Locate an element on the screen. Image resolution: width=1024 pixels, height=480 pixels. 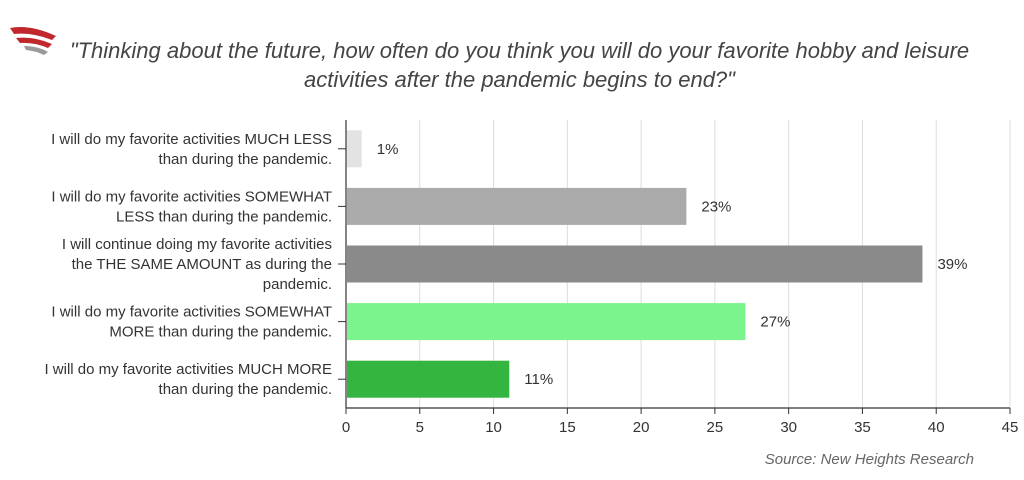
x-tick-label: 45 is located at coordinates (1010, 427).